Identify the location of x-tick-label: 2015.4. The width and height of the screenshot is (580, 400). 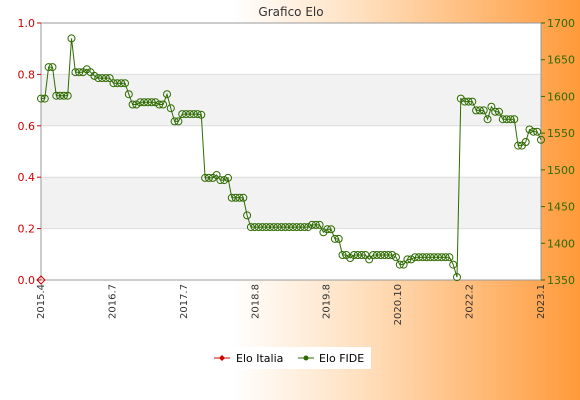
(41, 301).